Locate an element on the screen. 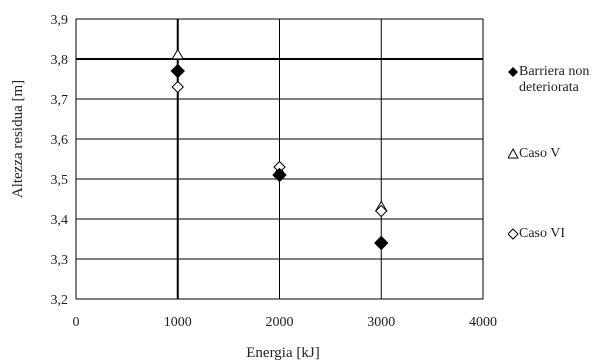 The width and height of the screenshot is (612, 362). open-diamond-icon is located at coordinates (513, 234).